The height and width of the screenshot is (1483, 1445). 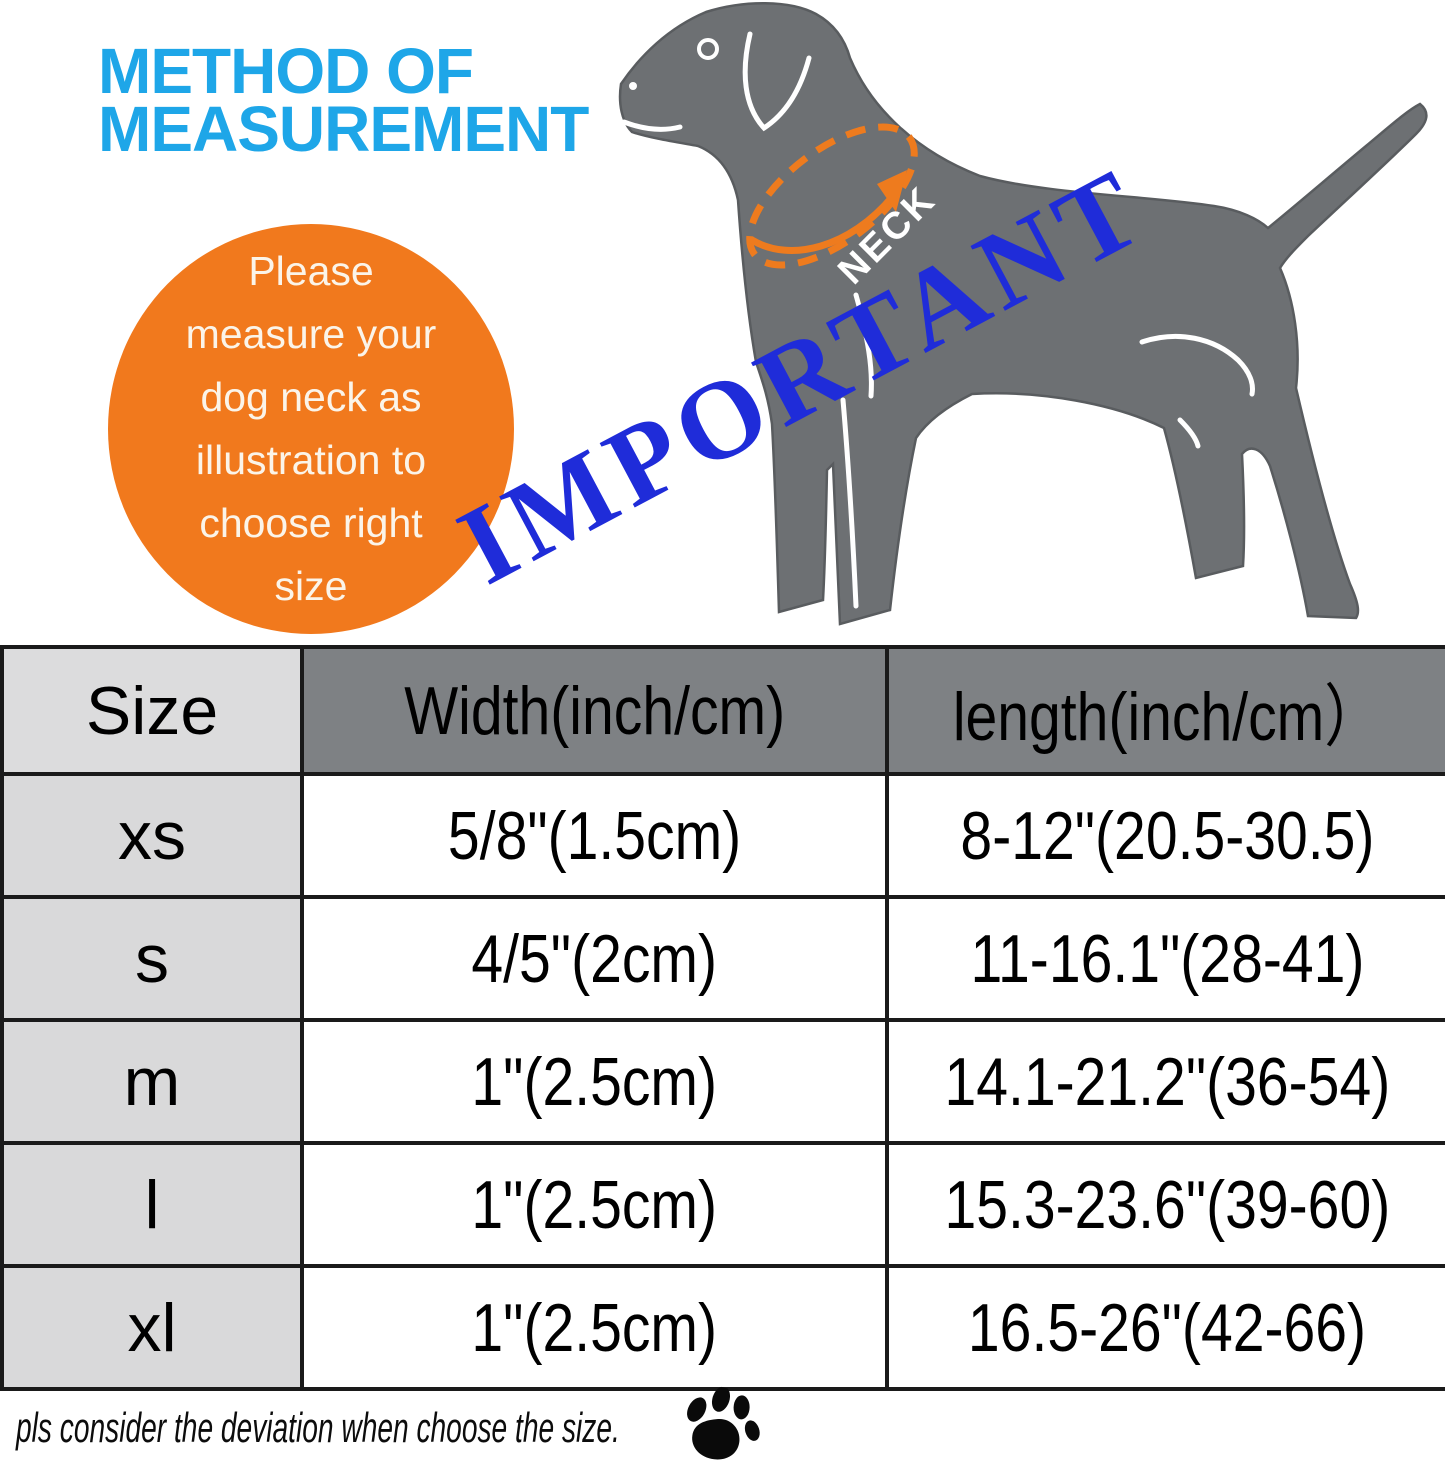 I want to click on page-title: METHOD OF MEASUREMENT, so click(x=343, y=100).